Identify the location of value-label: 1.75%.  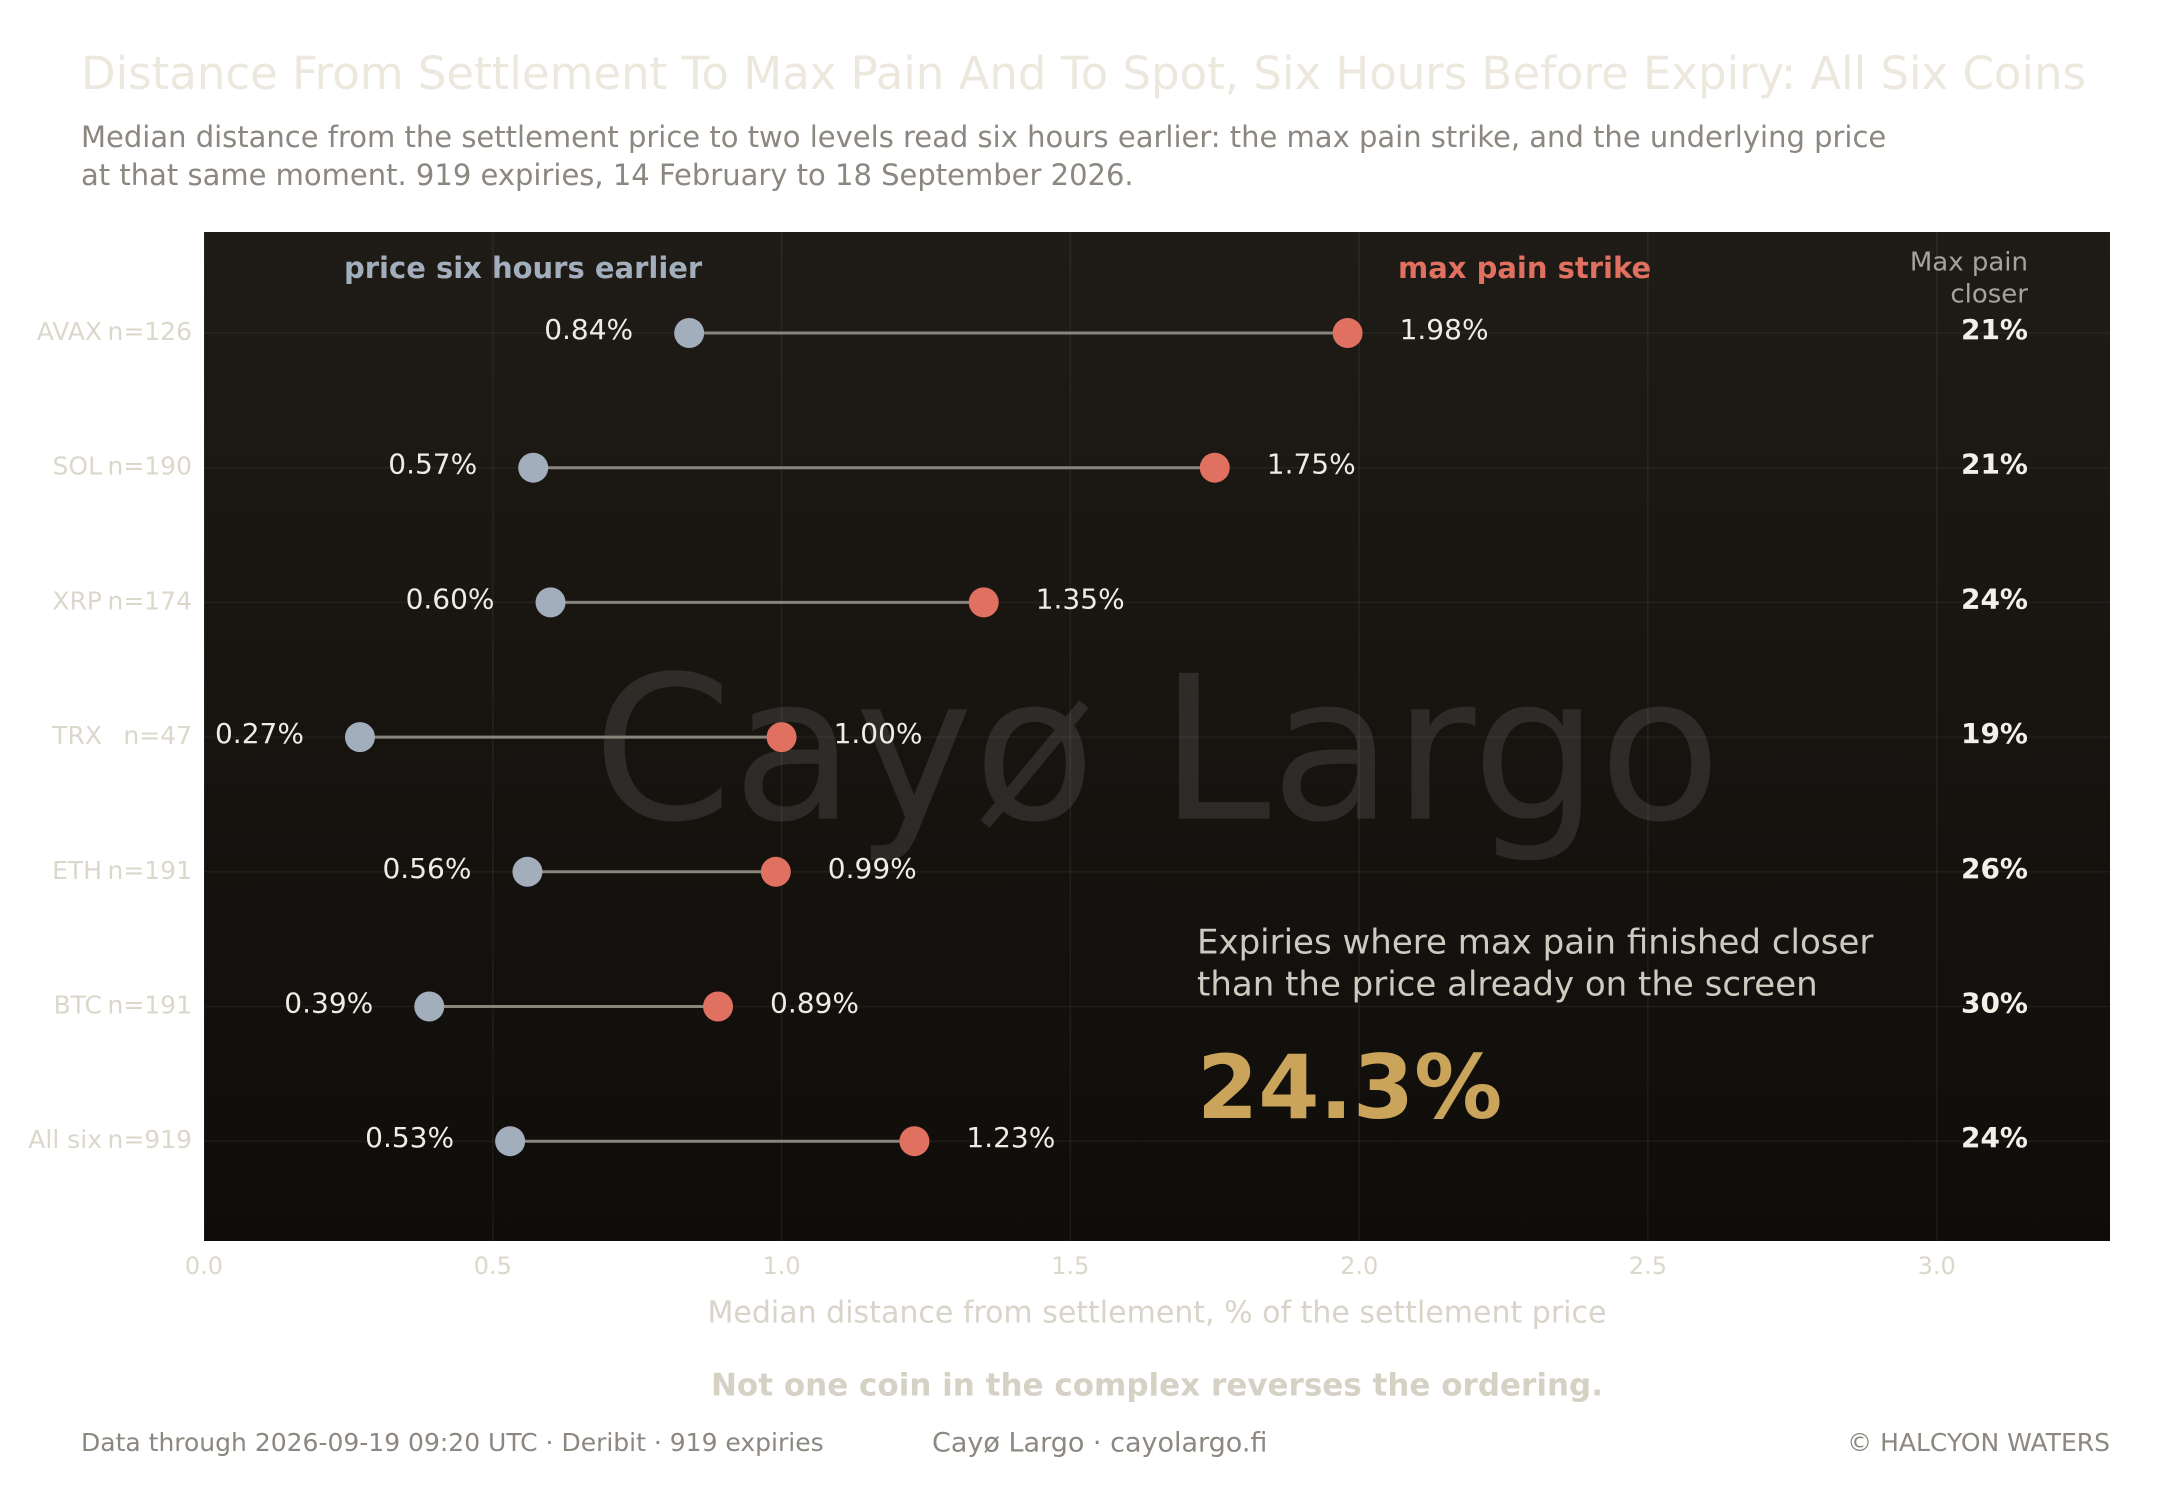
(1311, 464).